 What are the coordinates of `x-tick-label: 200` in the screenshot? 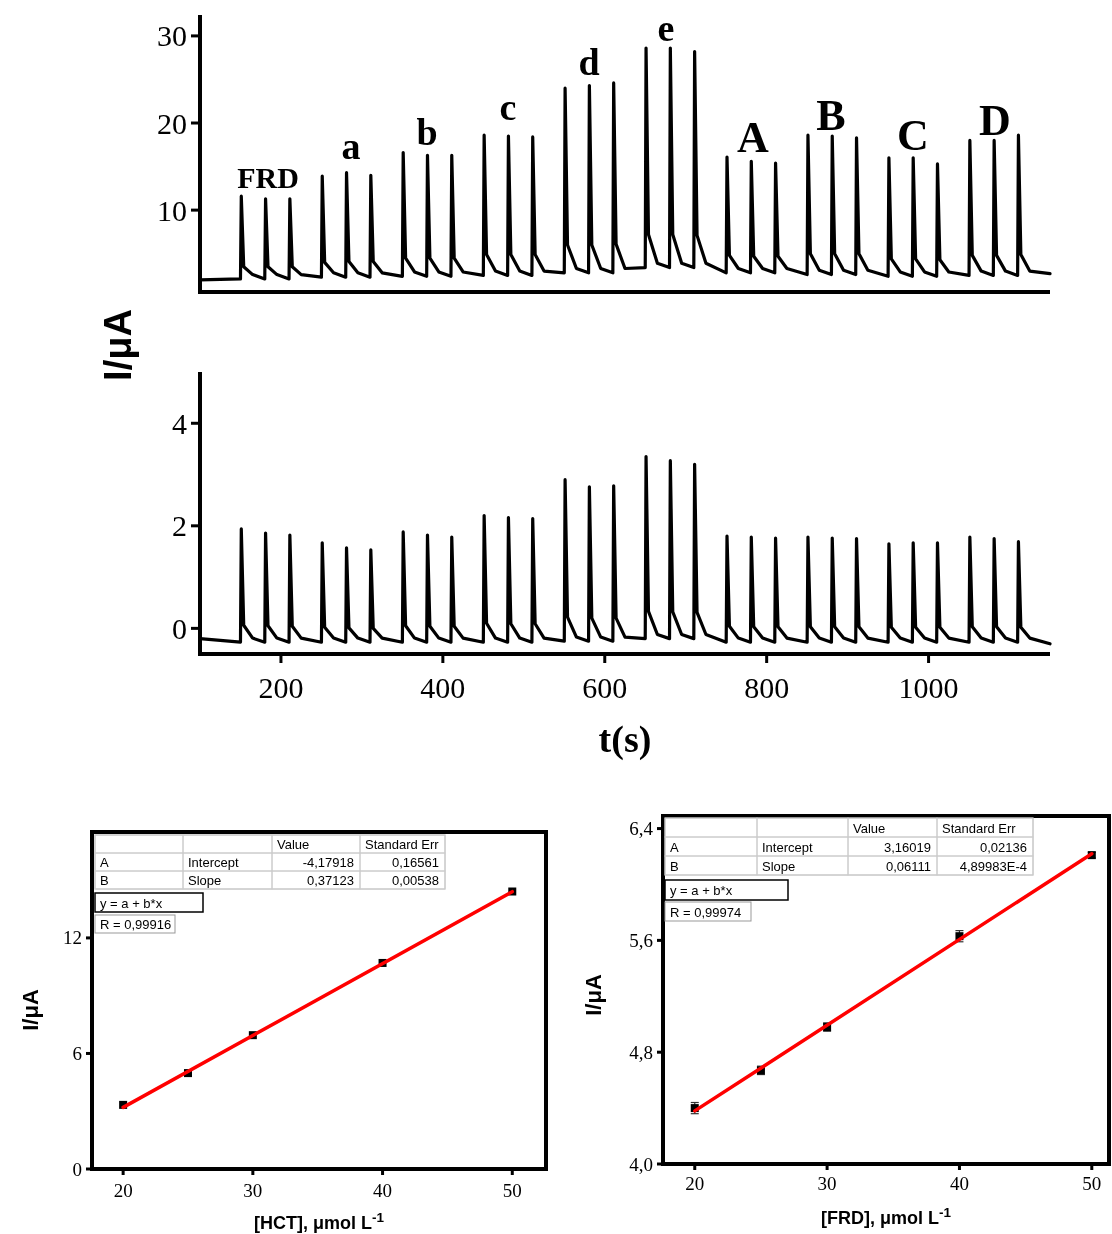 It's located at (281, 687).